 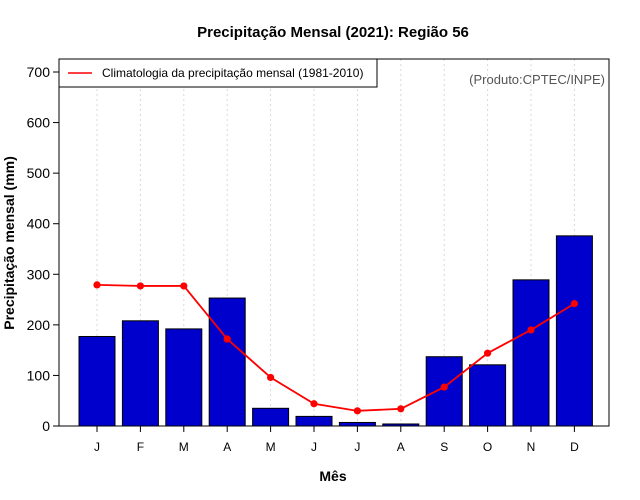 I want to click on y-tick-label: 300, so click(x=39, y=274).